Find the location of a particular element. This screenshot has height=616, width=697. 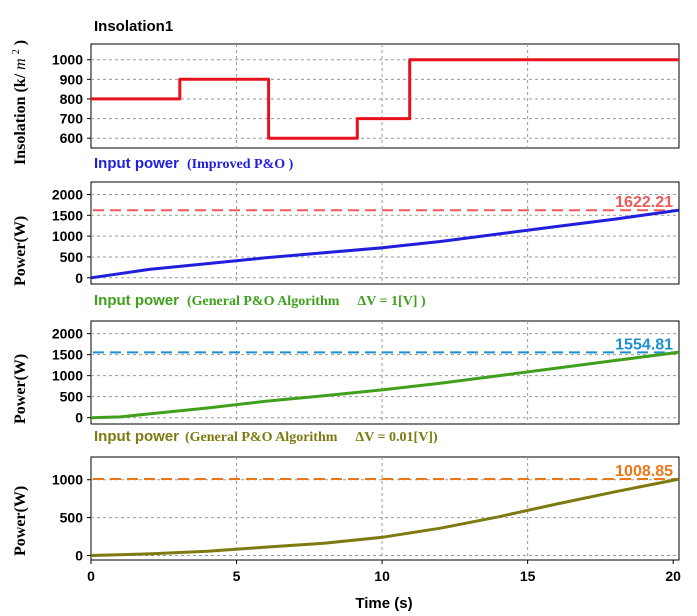

x-tick-label: 20 is located at coordinates (673, 576).